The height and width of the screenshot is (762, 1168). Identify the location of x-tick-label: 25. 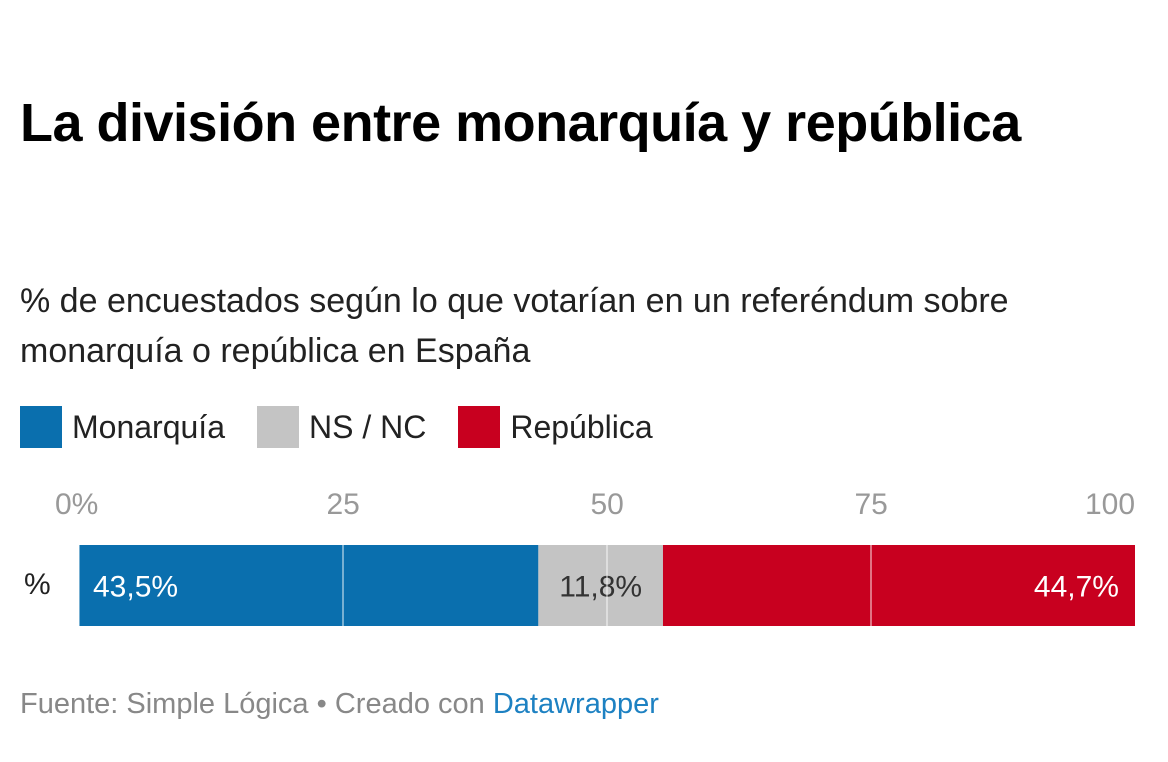
(343, 504).